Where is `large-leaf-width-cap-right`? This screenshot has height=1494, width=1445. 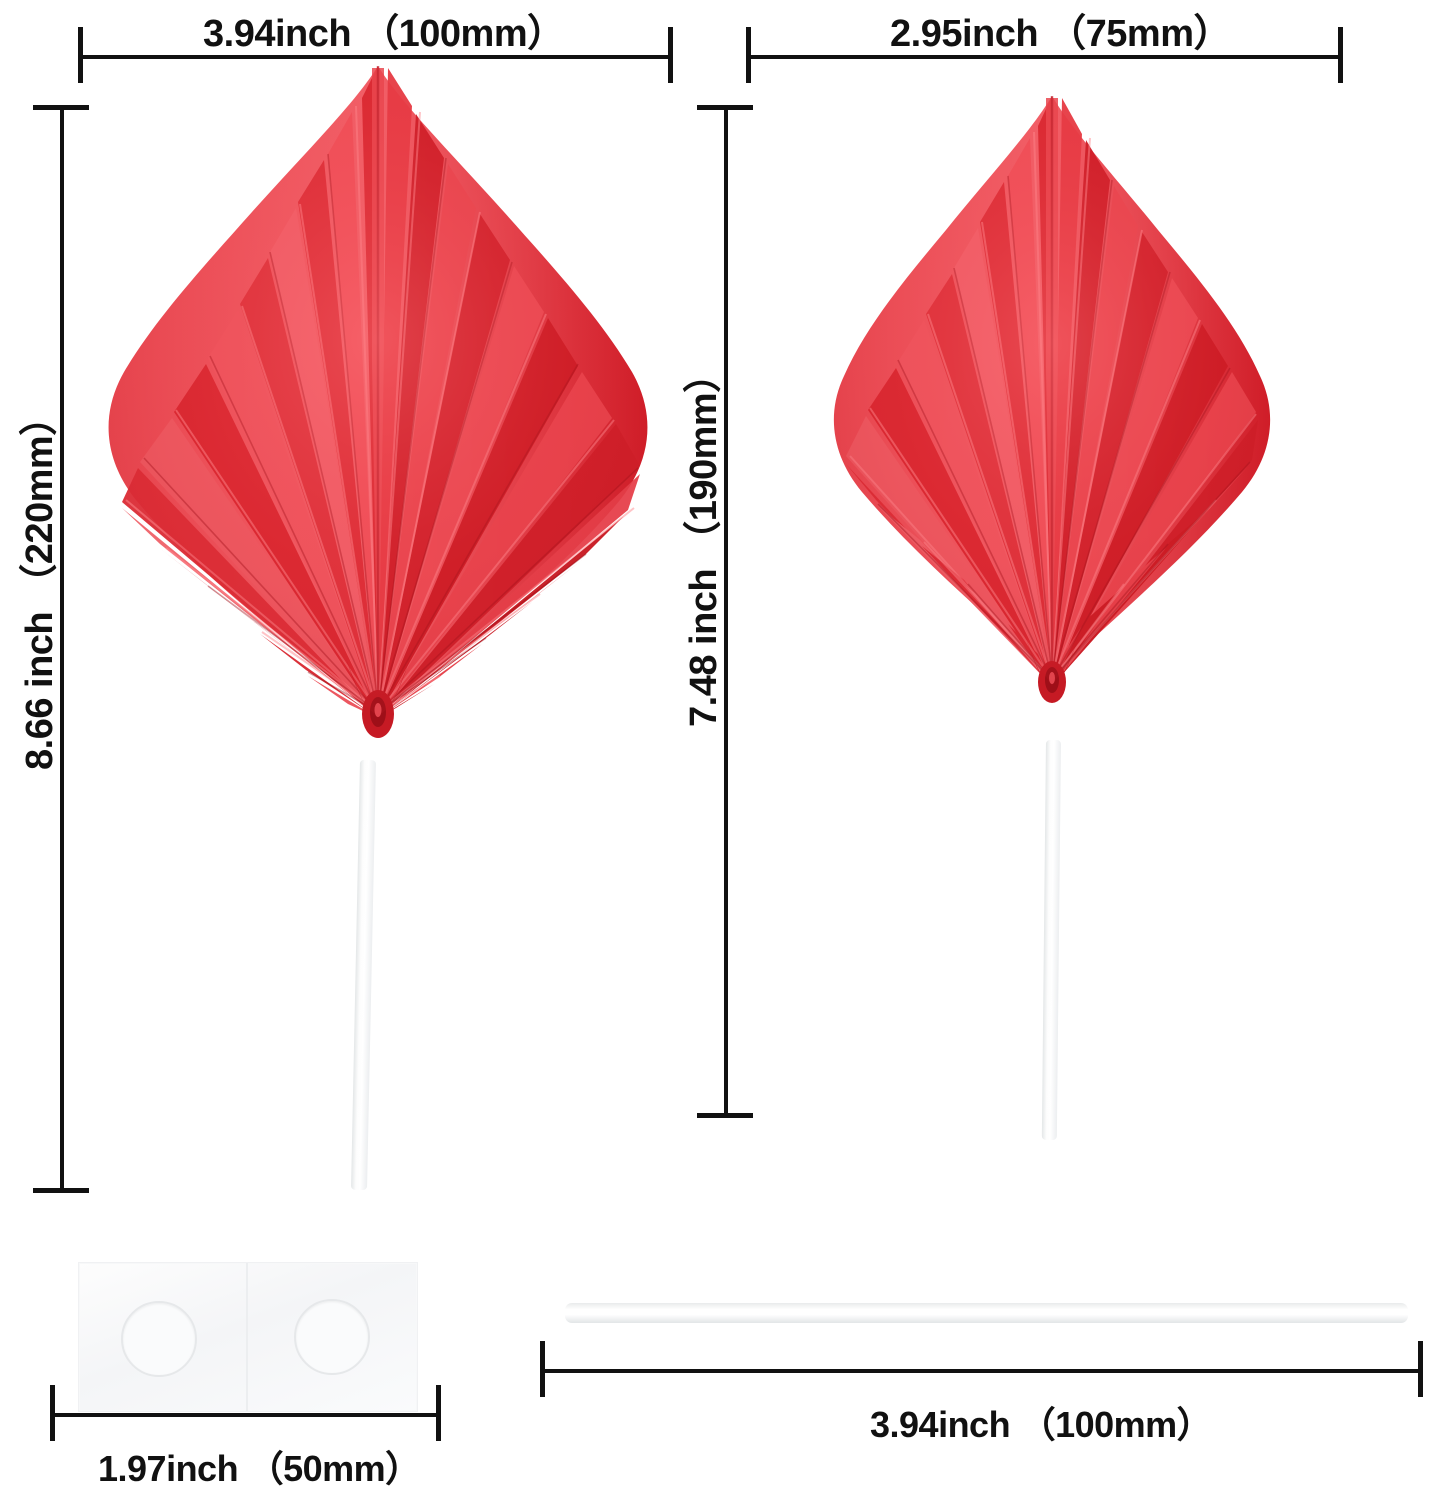 large-leaf-width-cap-right is located at coordinates (670, 55).